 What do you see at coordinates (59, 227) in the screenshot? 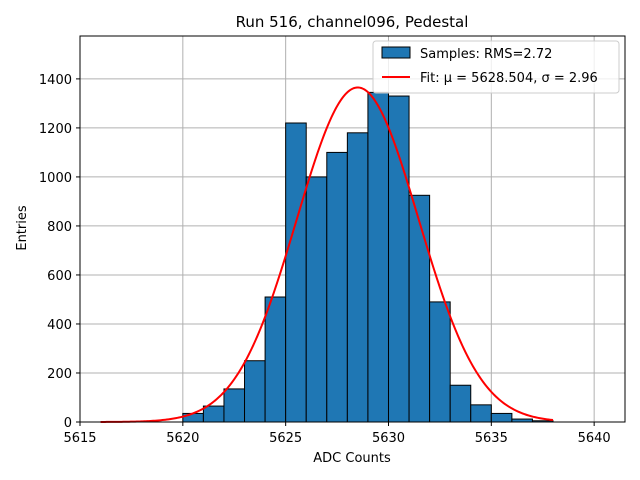
I see `y-tick-label: 800` at bounding box center [59, 227].